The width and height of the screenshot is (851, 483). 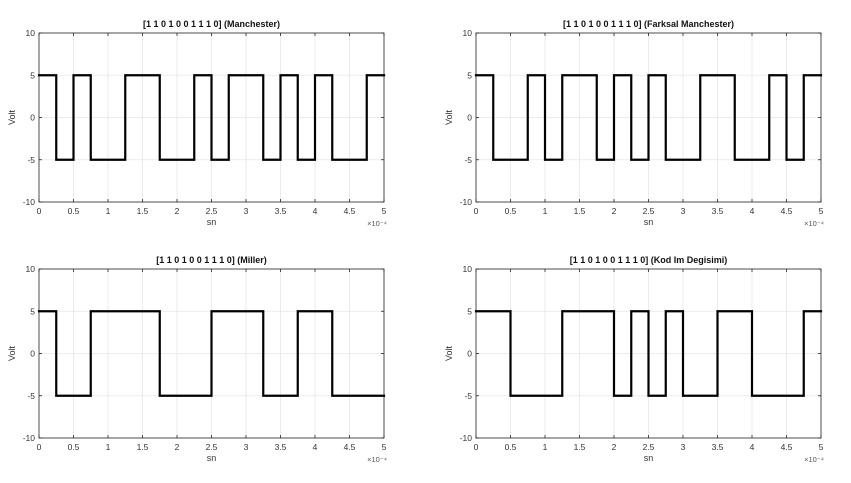 I want to click on chart-title: [1 1 0 1 0 0 1 1 1 0] (Manchester), so click(x=211, y=24).